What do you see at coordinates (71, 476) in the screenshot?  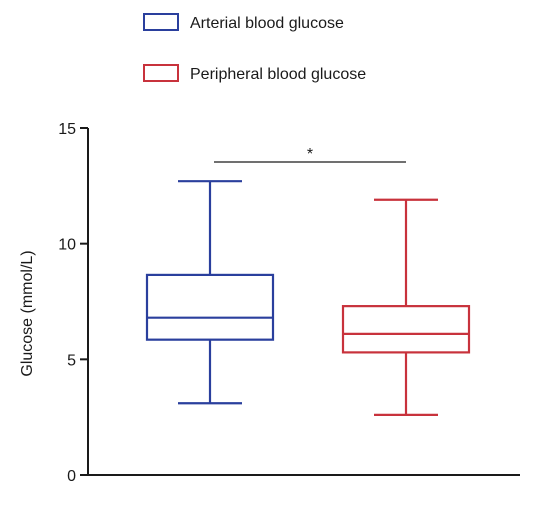 I see `y-tick-label: 0` at bounding box center [71, 476].